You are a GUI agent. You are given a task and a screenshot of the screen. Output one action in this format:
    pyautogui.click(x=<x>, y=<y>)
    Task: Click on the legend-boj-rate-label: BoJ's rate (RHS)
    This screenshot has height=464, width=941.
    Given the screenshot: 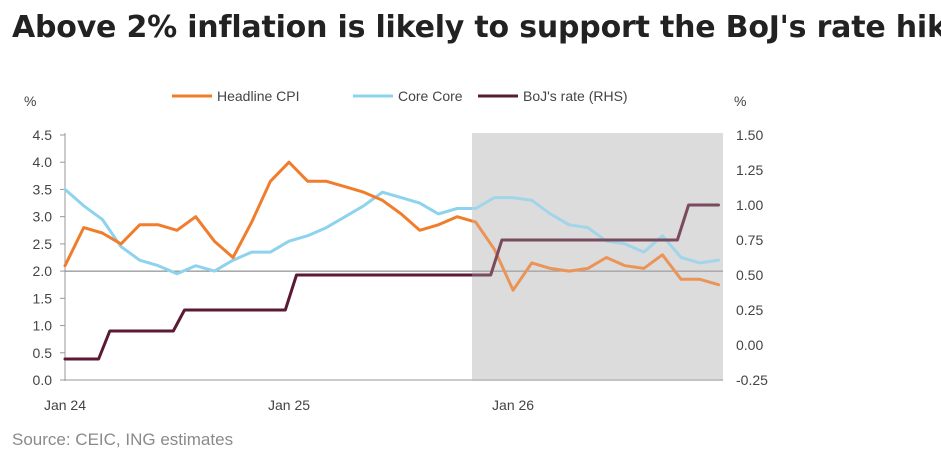 What is the action you would take?
    pyautogui.click(x=575, y=96)
    